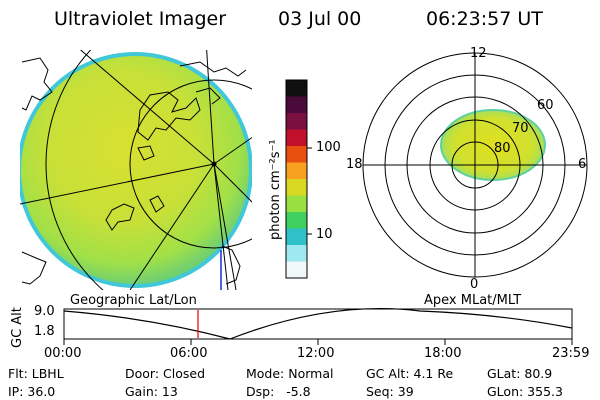 Image resolution: width=600 pixels, height=400 pixels. What do you see at coordinates (390, 391) in the screenshot?
I see `seq-status: Seq: 39` at bounding box center [390, 391].